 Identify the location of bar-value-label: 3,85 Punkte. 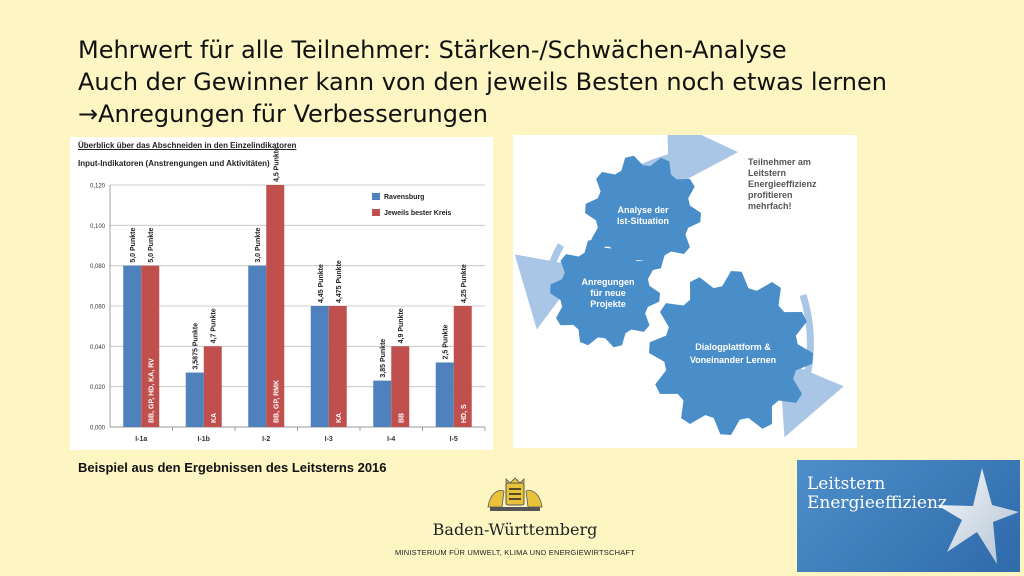
(383, 358).